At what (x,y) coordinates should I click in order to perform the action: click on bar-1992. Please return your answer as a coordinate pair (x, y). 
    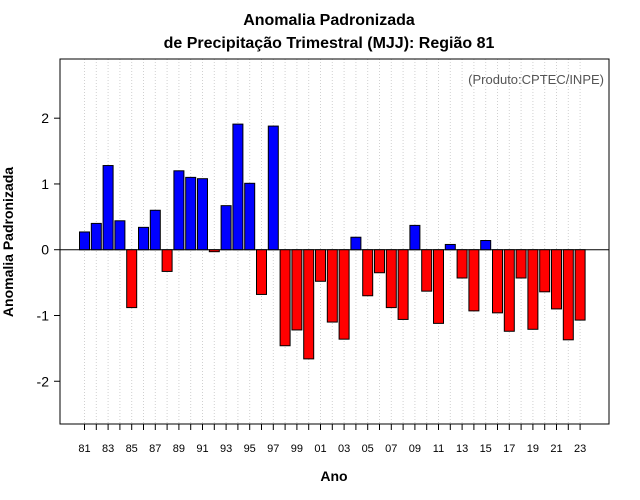
    Looking at the image, I should click on (214, 251).